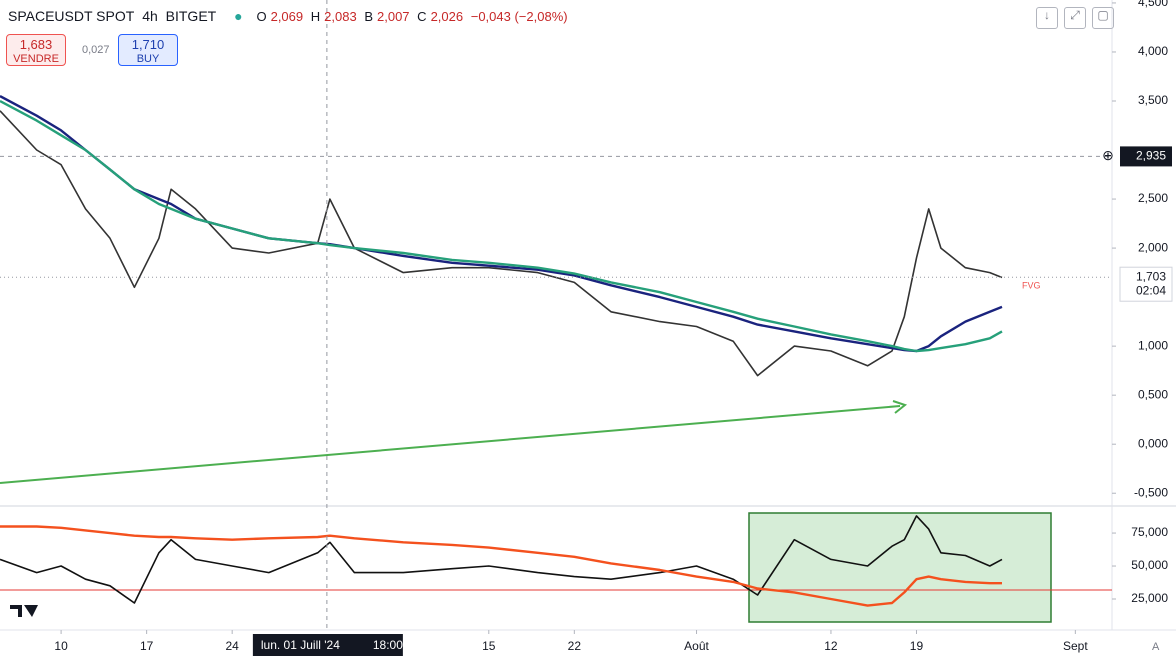  What do you see at coordinates (1153, 100) in the screenshot?
I see `y-tick-label: 3,500` at bounding box center [1153, 100].